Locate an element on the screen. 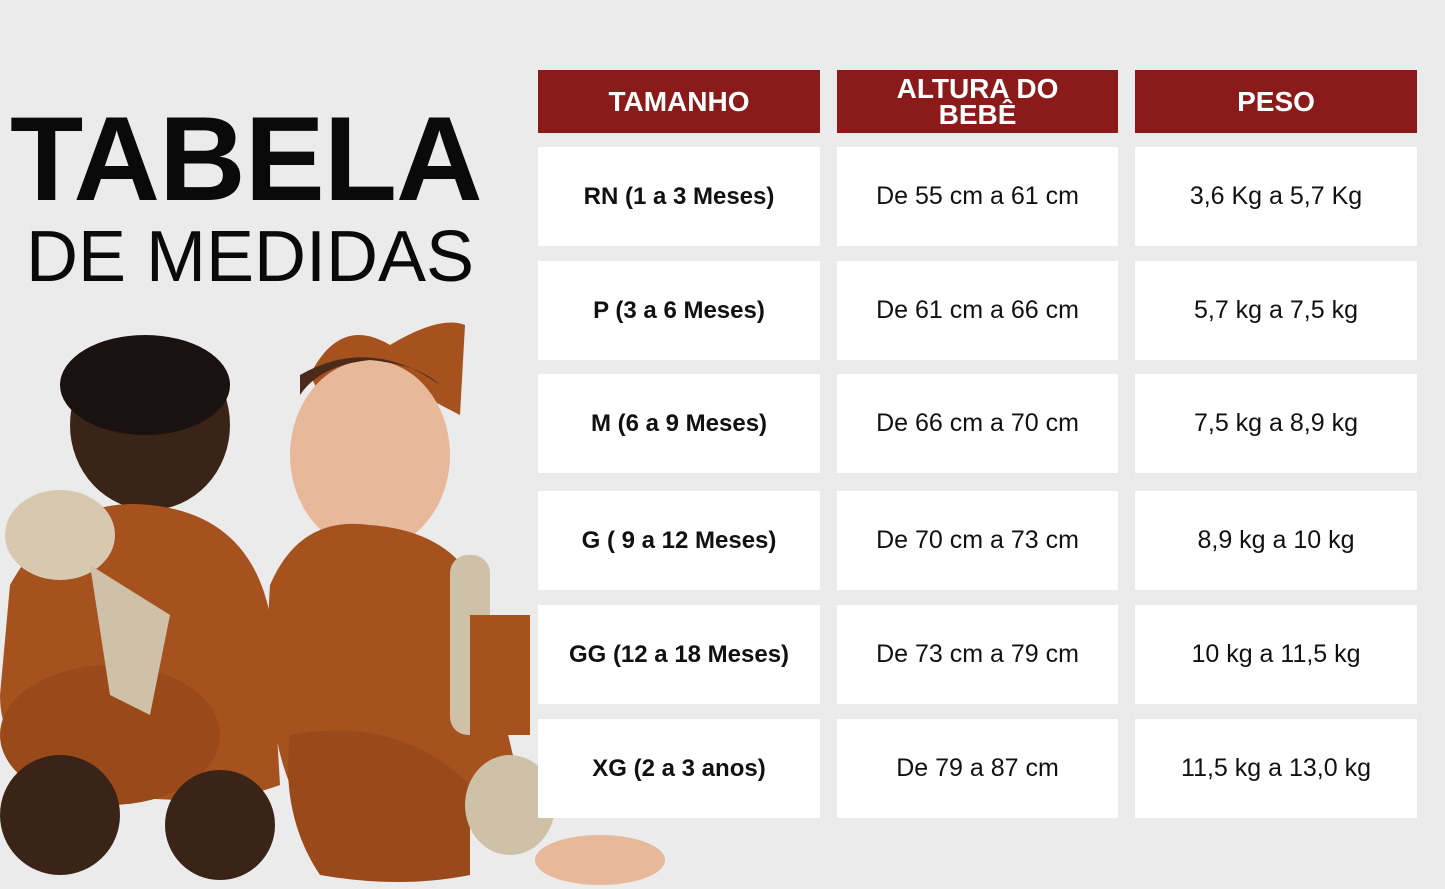  cell-height: De 70 cm a 73 cm is located at coordinates (977, 540).